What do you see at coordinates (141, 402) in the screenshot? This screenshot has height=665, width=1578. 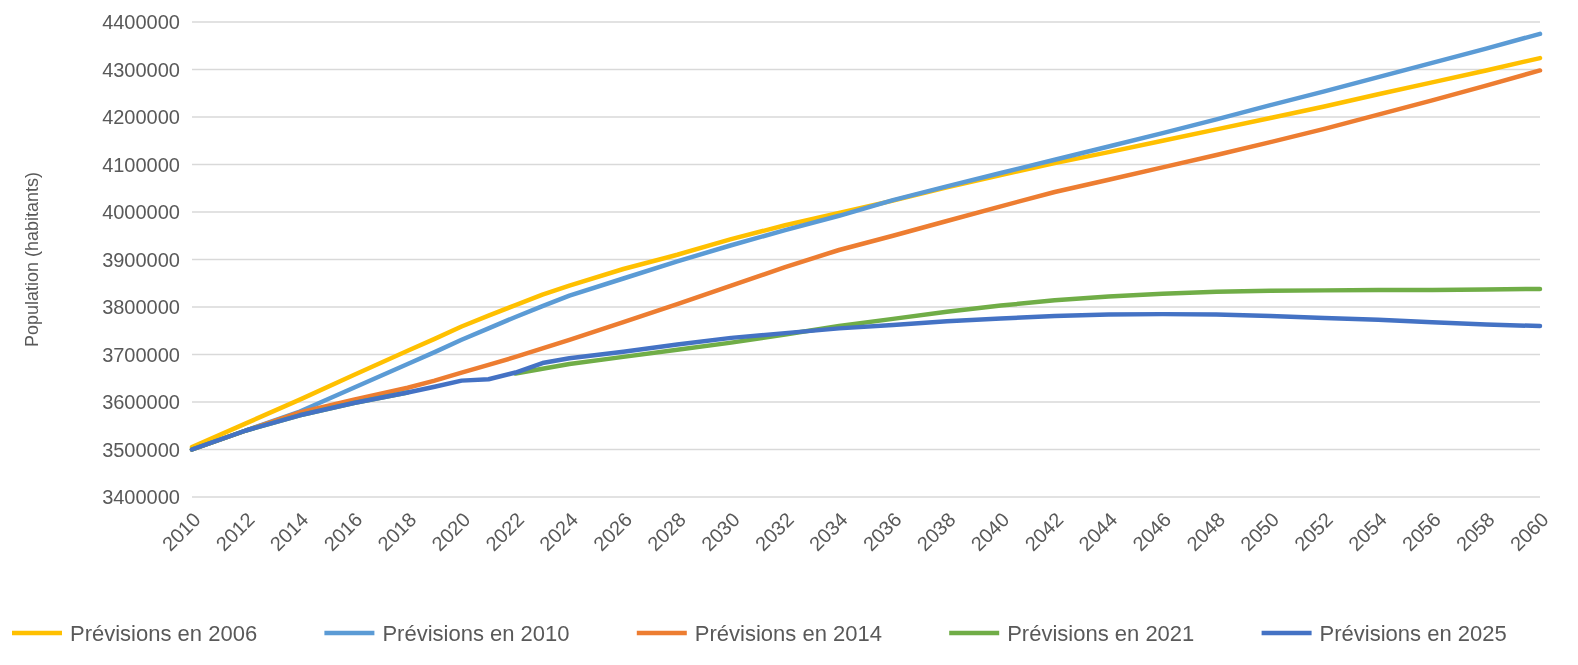 I see `y-tick-label: 3600000` at bounding box center [141, 402].